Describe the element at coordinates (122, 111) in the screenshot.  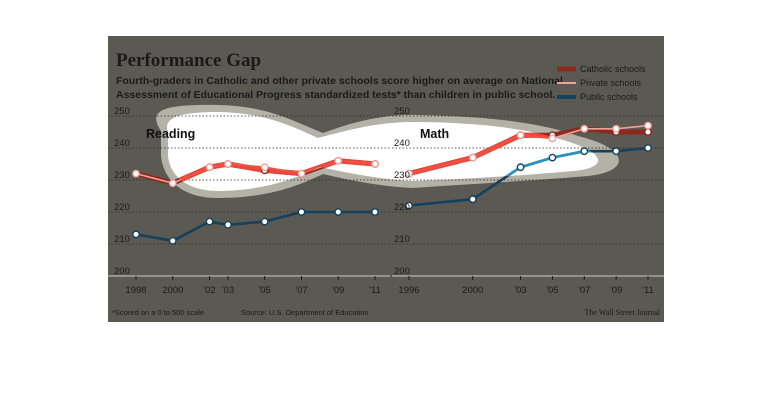
I see `reading-y-tick-label: 250` at that location.